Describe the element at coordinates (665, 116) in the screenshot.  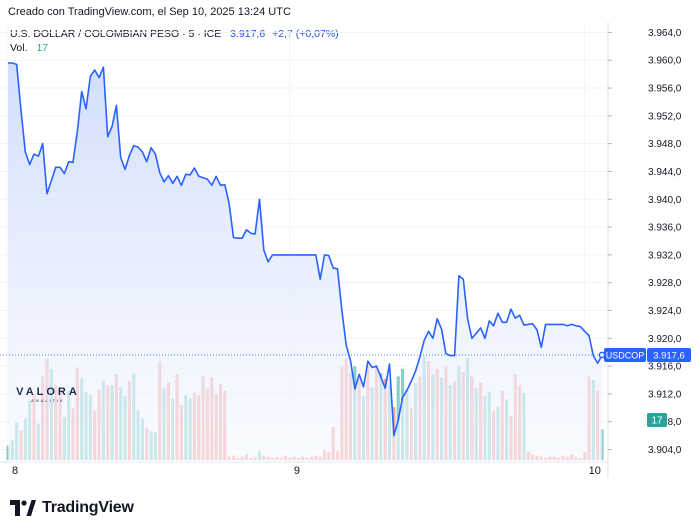
I see `y-tick-label: 3.952,0` at that location.